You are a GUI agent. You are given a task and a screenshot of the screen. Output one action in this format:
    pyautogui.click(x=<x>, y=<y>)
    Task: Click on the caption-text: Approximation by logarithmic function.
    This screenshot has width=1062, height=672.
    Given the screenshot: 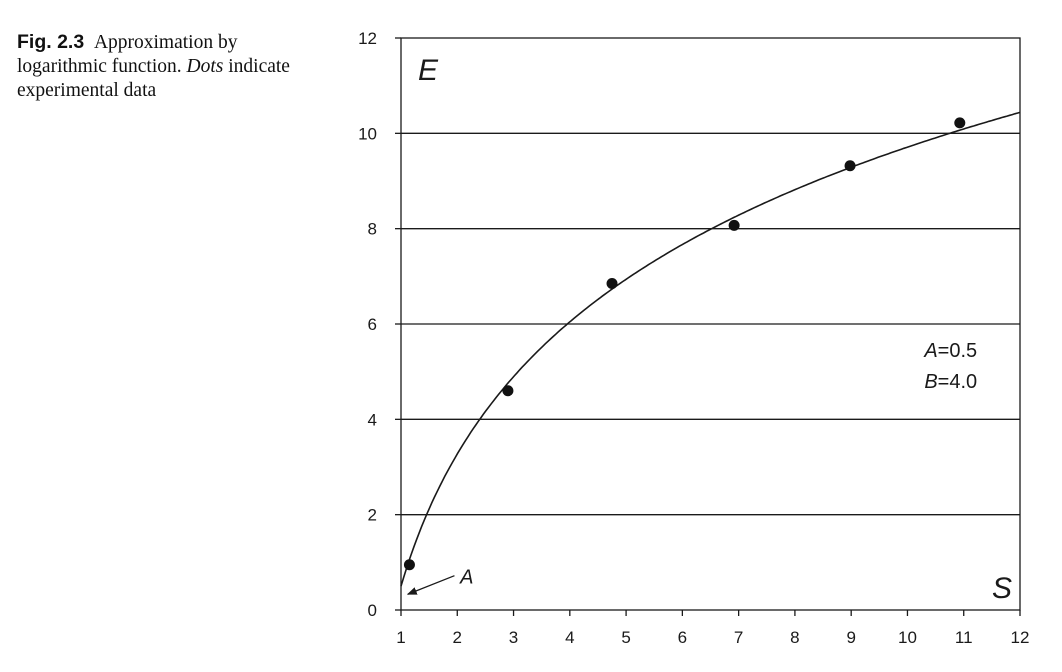 What is the action you would take?
    pyautogui.click(x=127, y=54)
    